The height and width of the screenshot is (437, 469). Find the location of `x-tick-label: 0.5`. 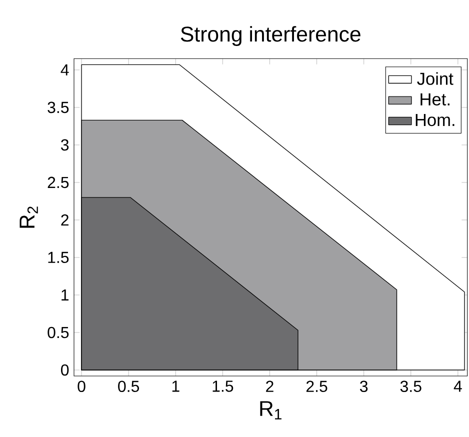

x-tick-label: 0.5 is located at coordinates (129, 386).